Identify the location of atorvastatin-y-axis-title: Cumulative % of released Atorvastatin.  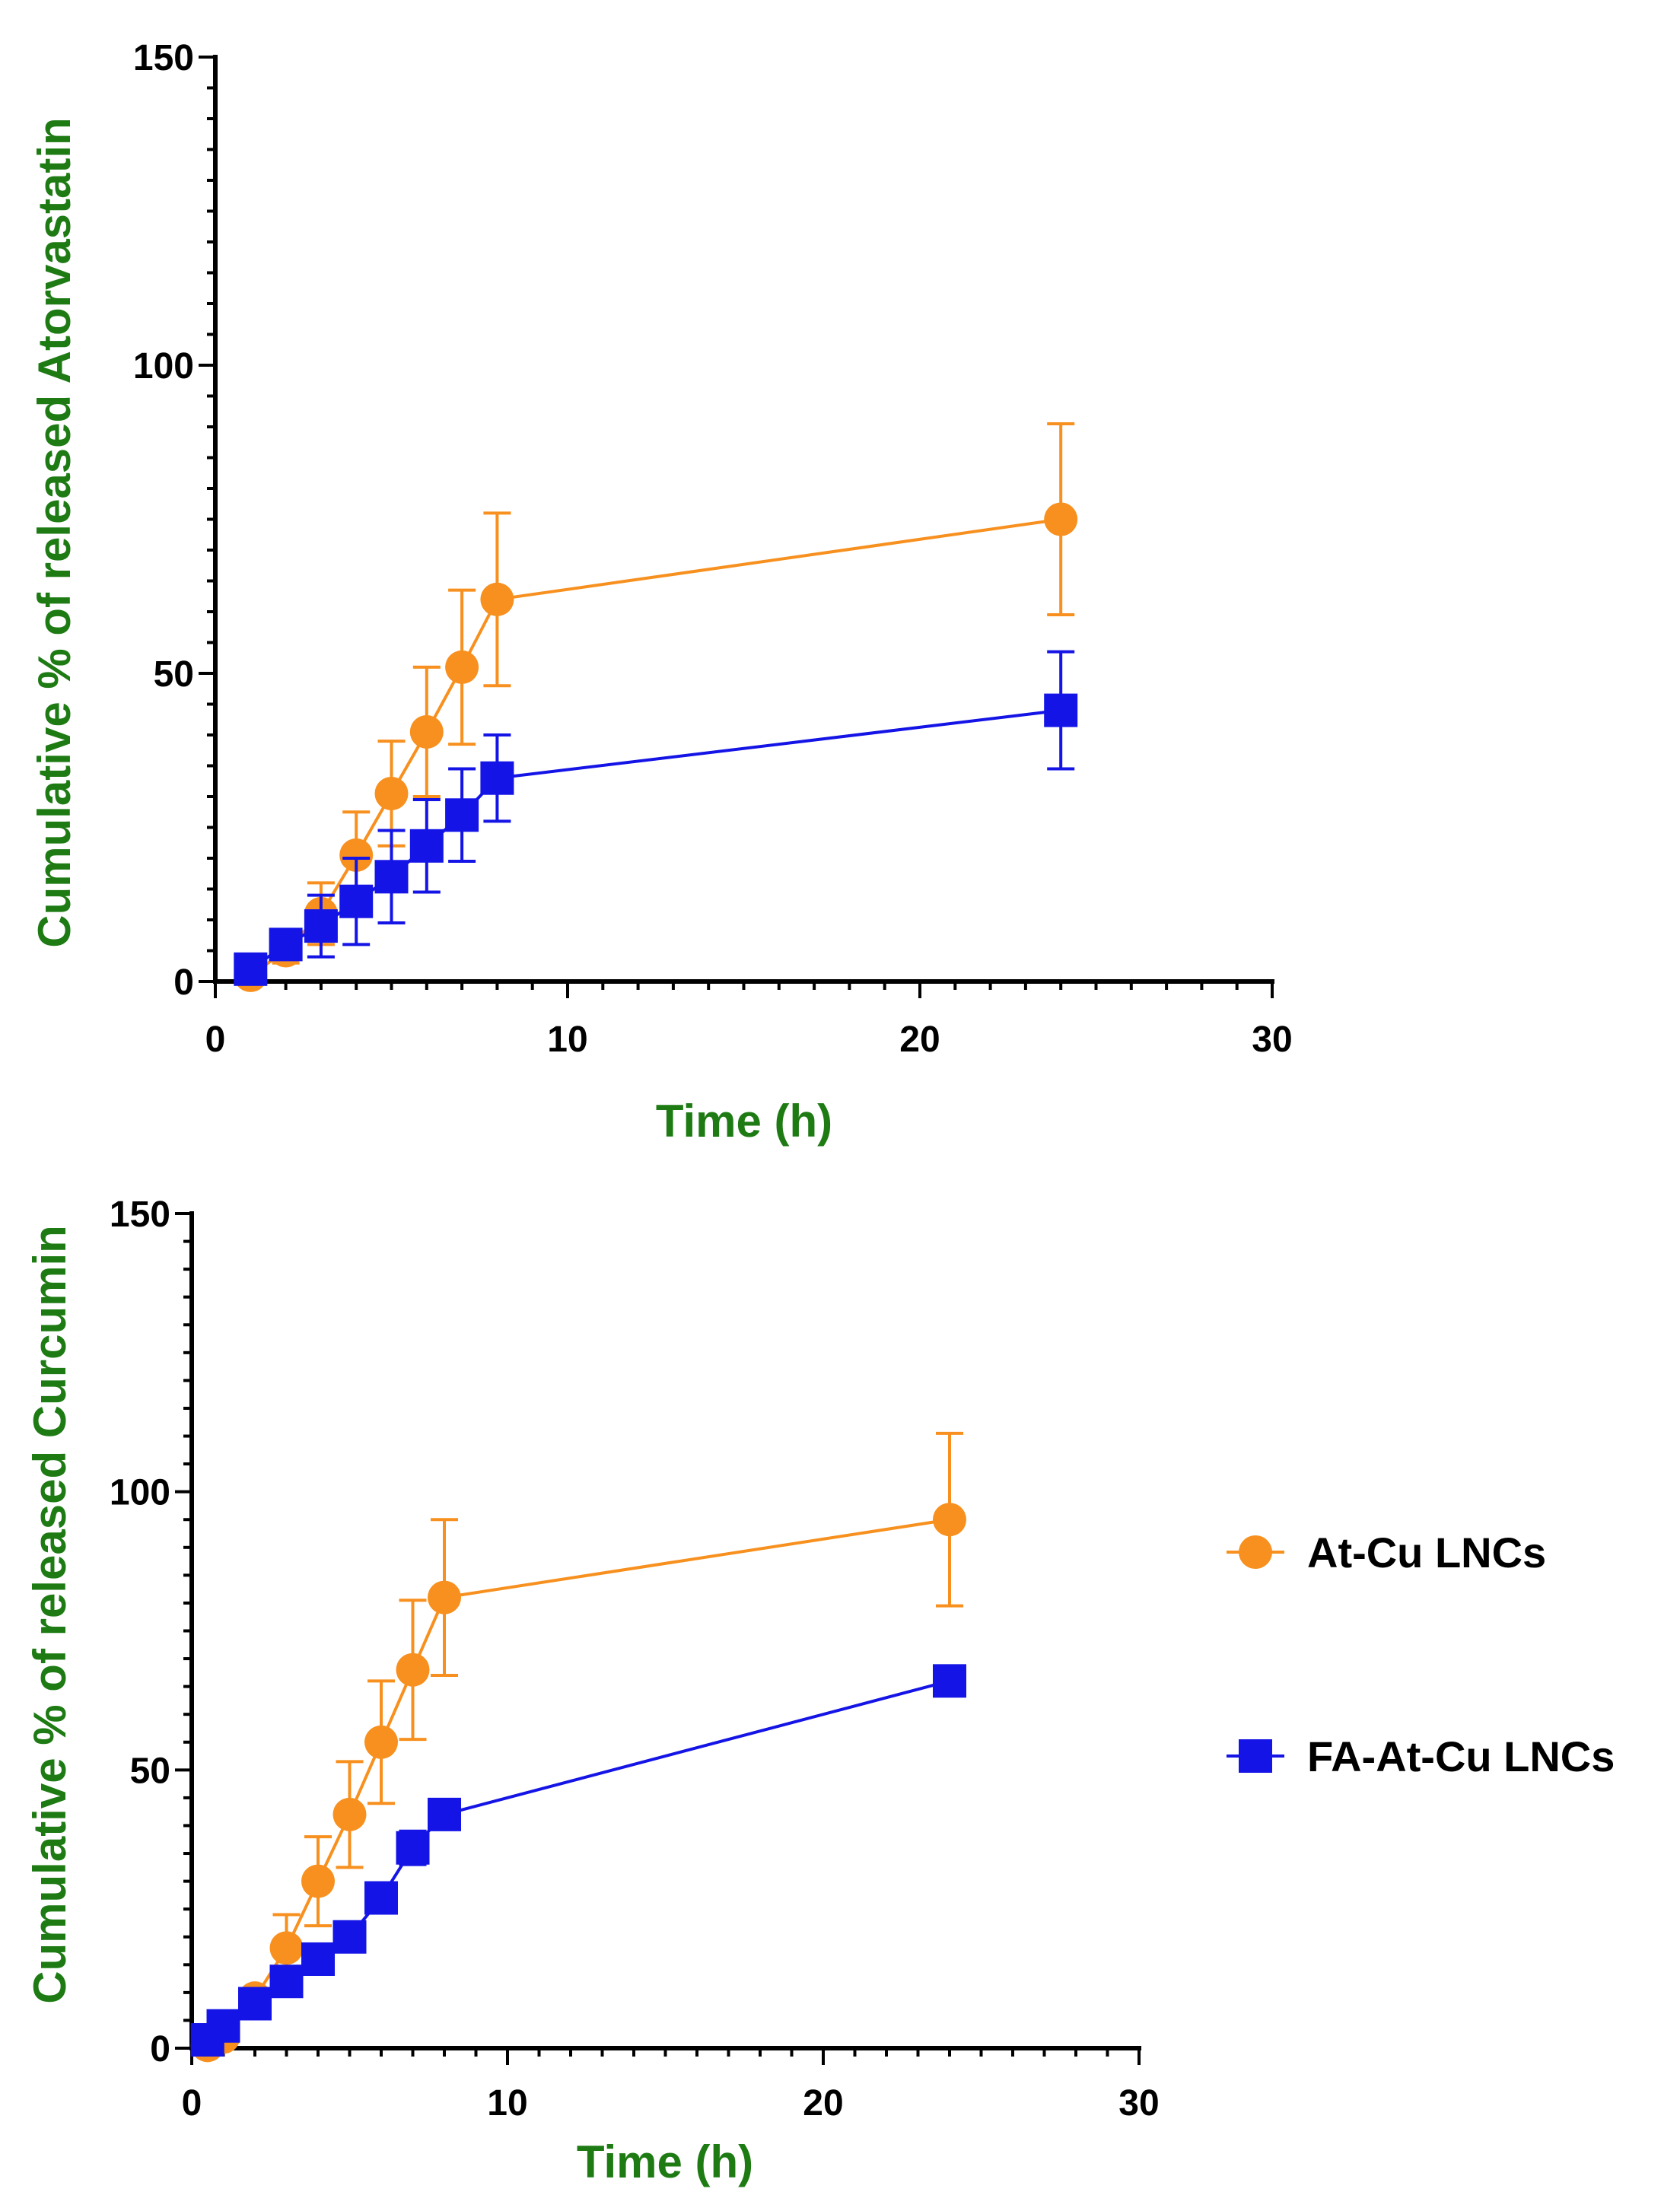
(55, 532).